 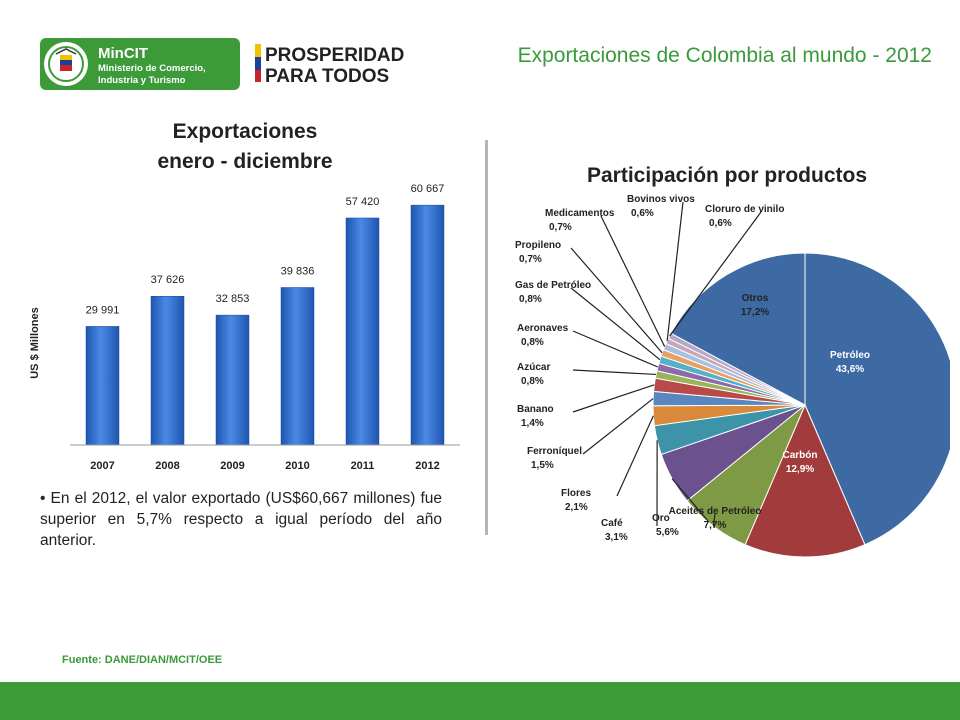 I want to click on prosperidad-logo: PROSPERIDAD PARA TODOS, so click(x=329, y=65).